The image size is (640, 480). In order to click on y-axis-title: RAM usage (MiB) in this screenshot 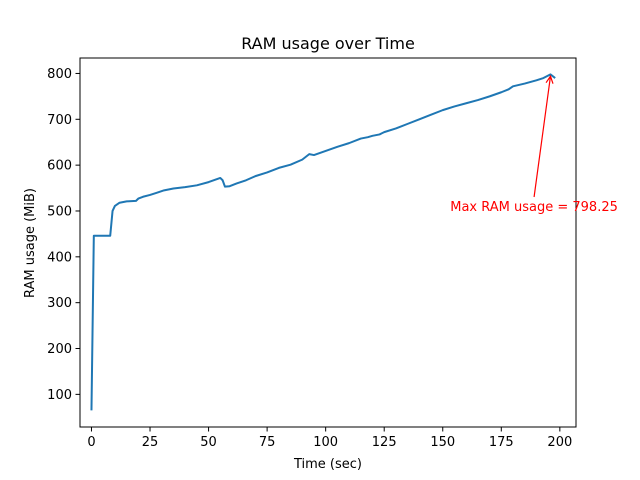, I will do `click(30, 243)`.